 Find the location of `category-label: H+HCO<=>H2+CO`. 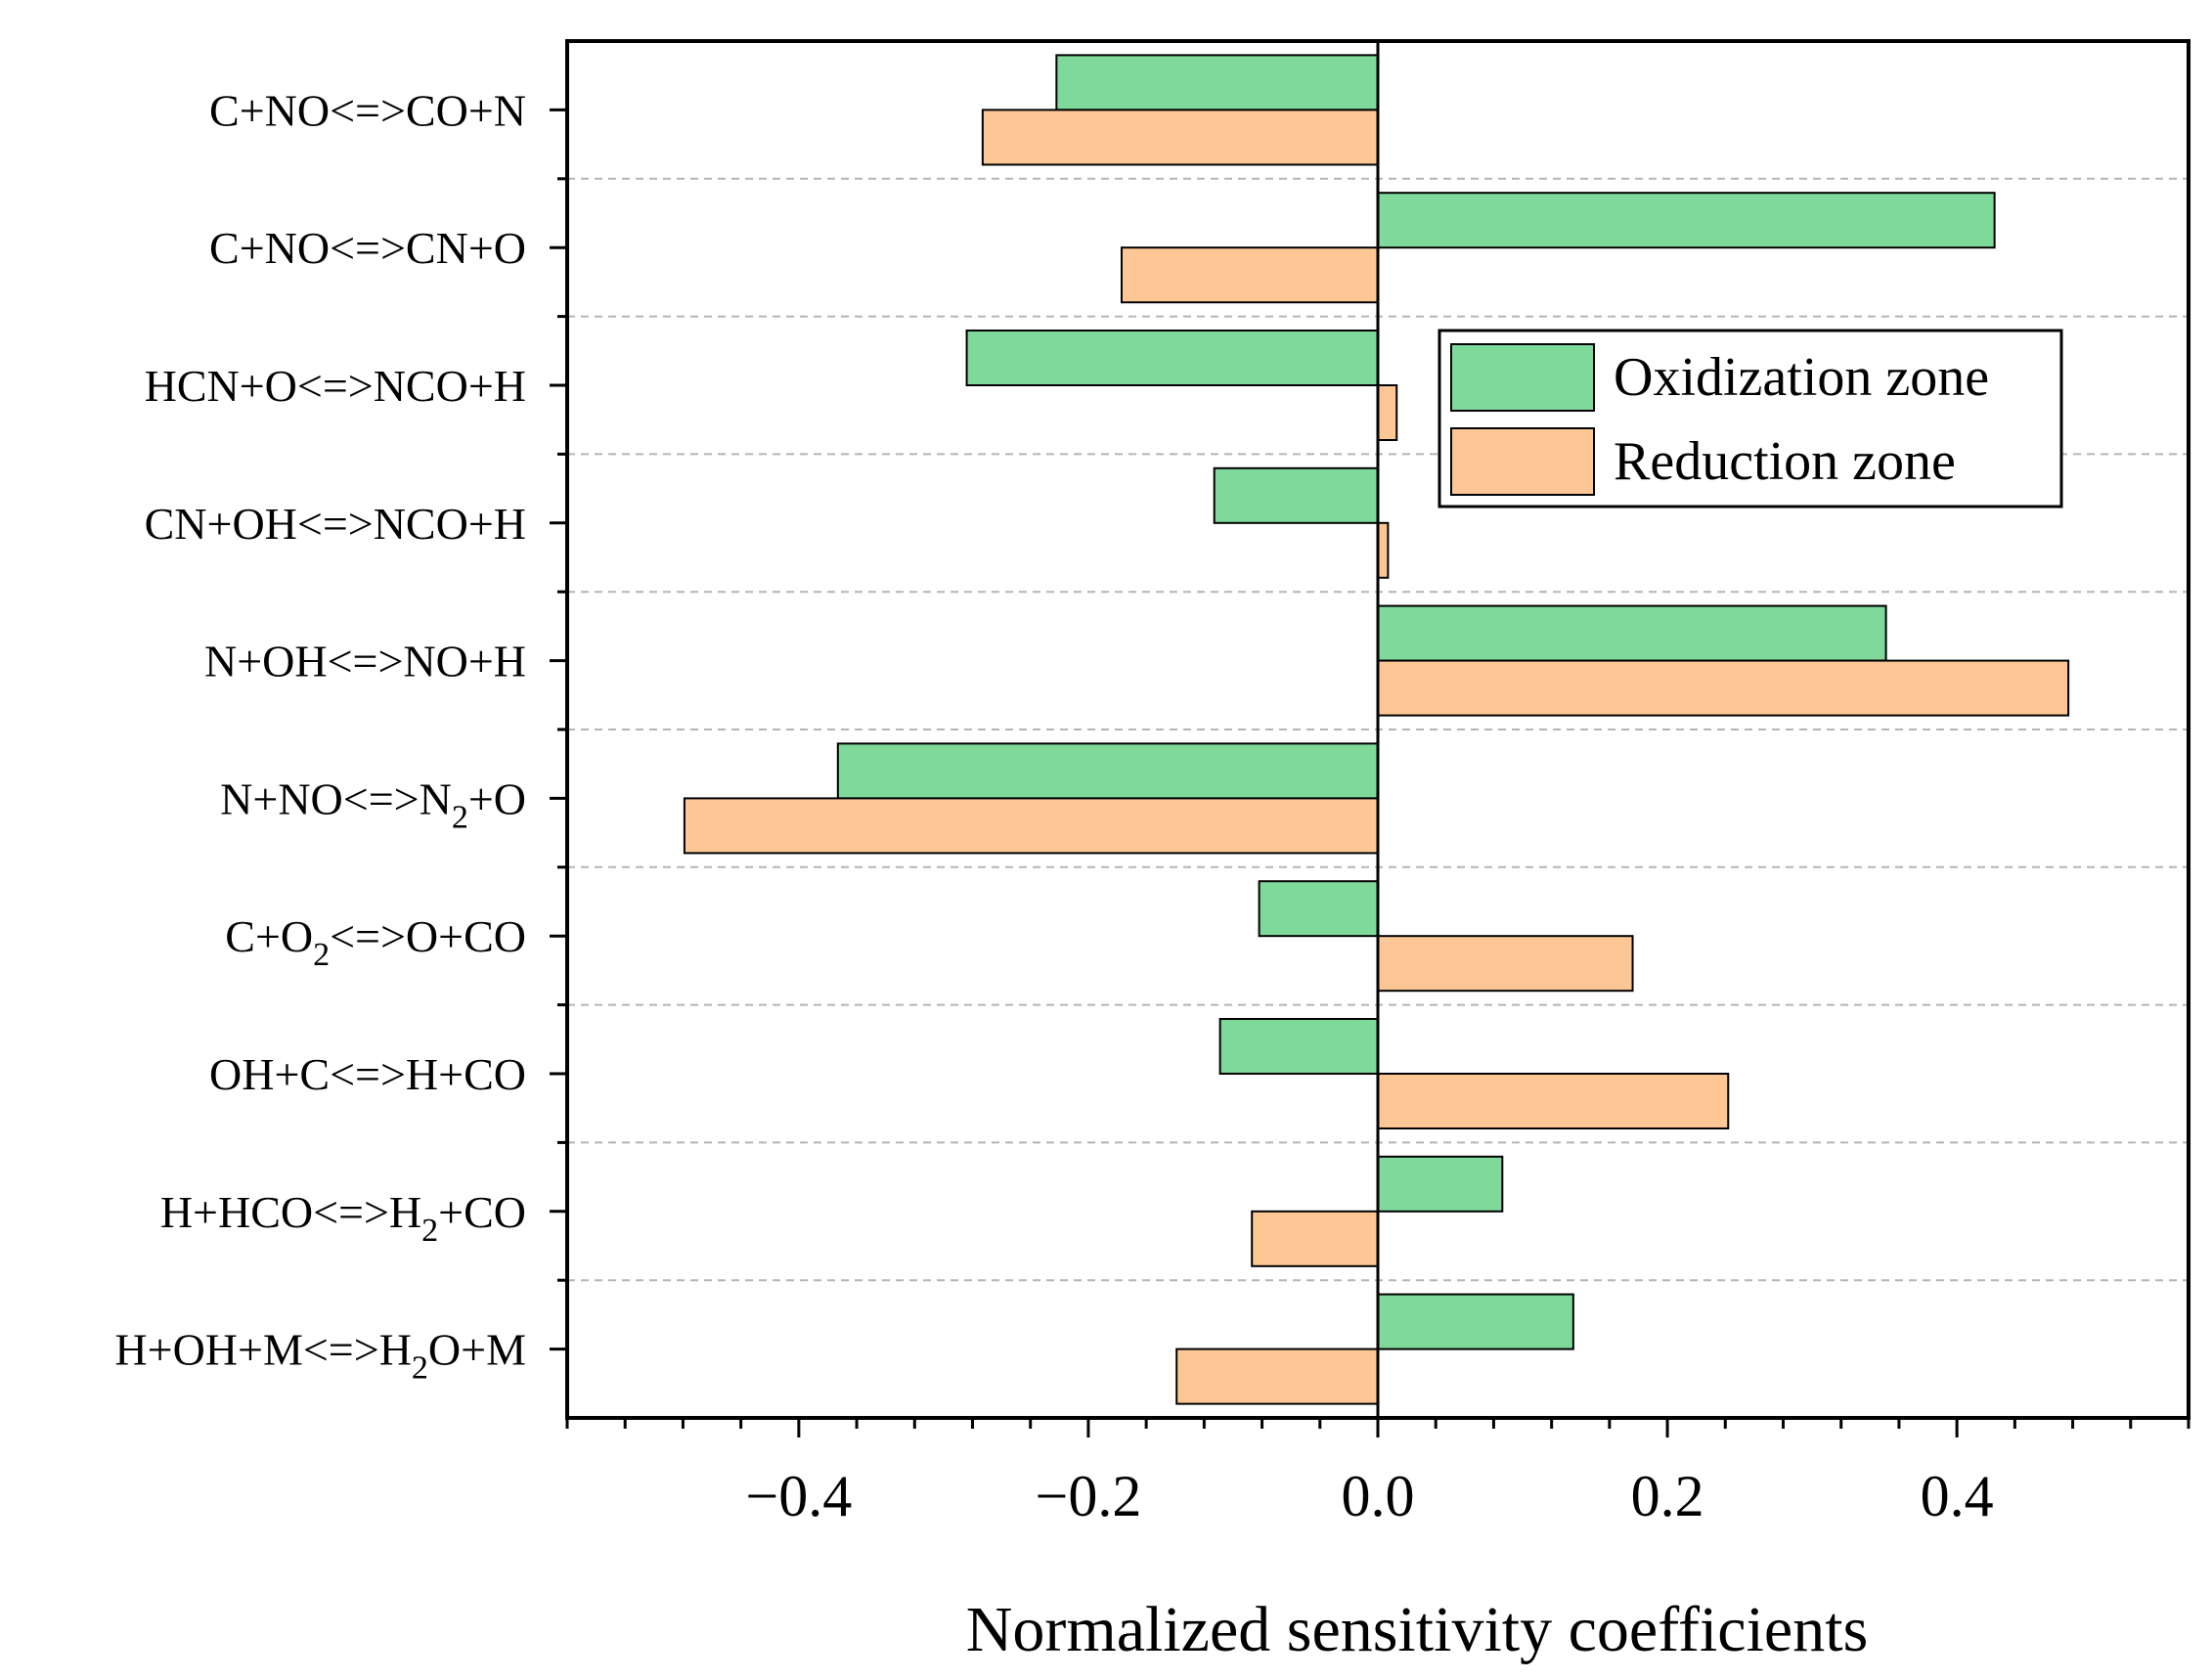

category-label: H+HCO<=>H2+CO is located at coordinates (343, 1218).